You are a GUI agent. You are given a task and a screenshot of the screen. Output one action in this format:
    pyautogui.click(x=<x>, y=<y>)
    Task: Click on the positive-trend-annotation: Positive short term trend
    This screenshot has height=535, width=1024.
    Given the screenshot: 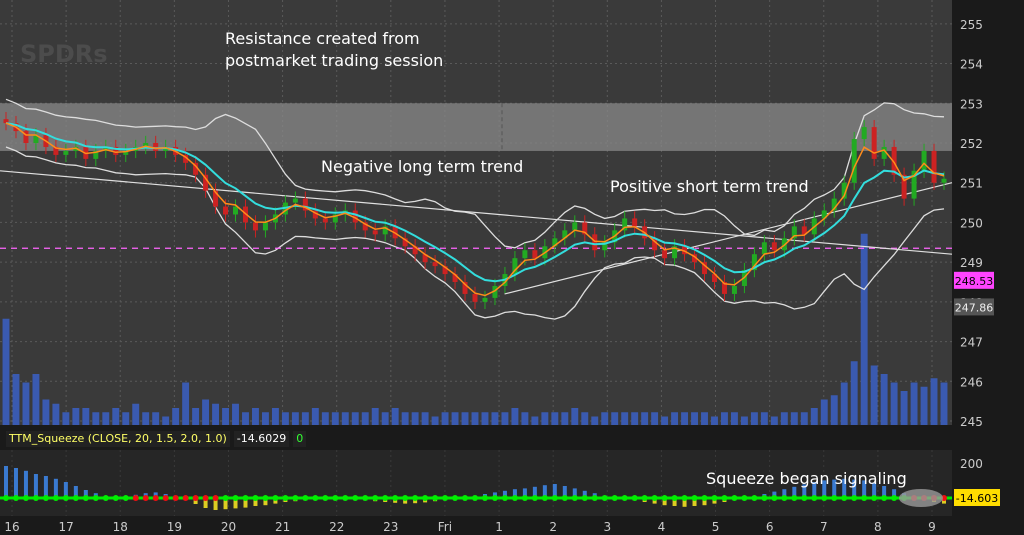 What is the action you would take?
    pyautogui.click(x=709, y=186)
    